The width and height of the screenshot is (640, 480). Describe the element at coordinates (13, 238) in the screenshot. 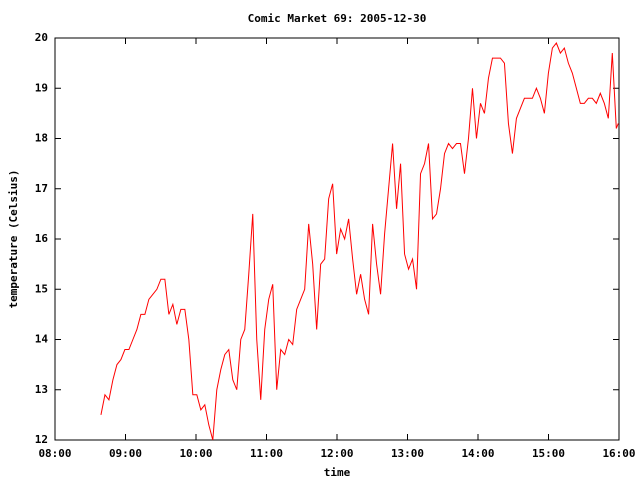

I see `y-axis-label: temperature (Celsius)` at that location.